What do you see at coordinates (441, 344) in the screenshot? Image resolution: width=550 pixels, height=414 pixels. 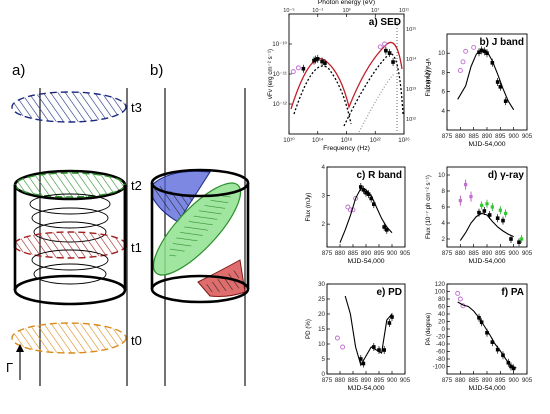 I see `y-tick-label: -40` at bounding box center [441, 344].